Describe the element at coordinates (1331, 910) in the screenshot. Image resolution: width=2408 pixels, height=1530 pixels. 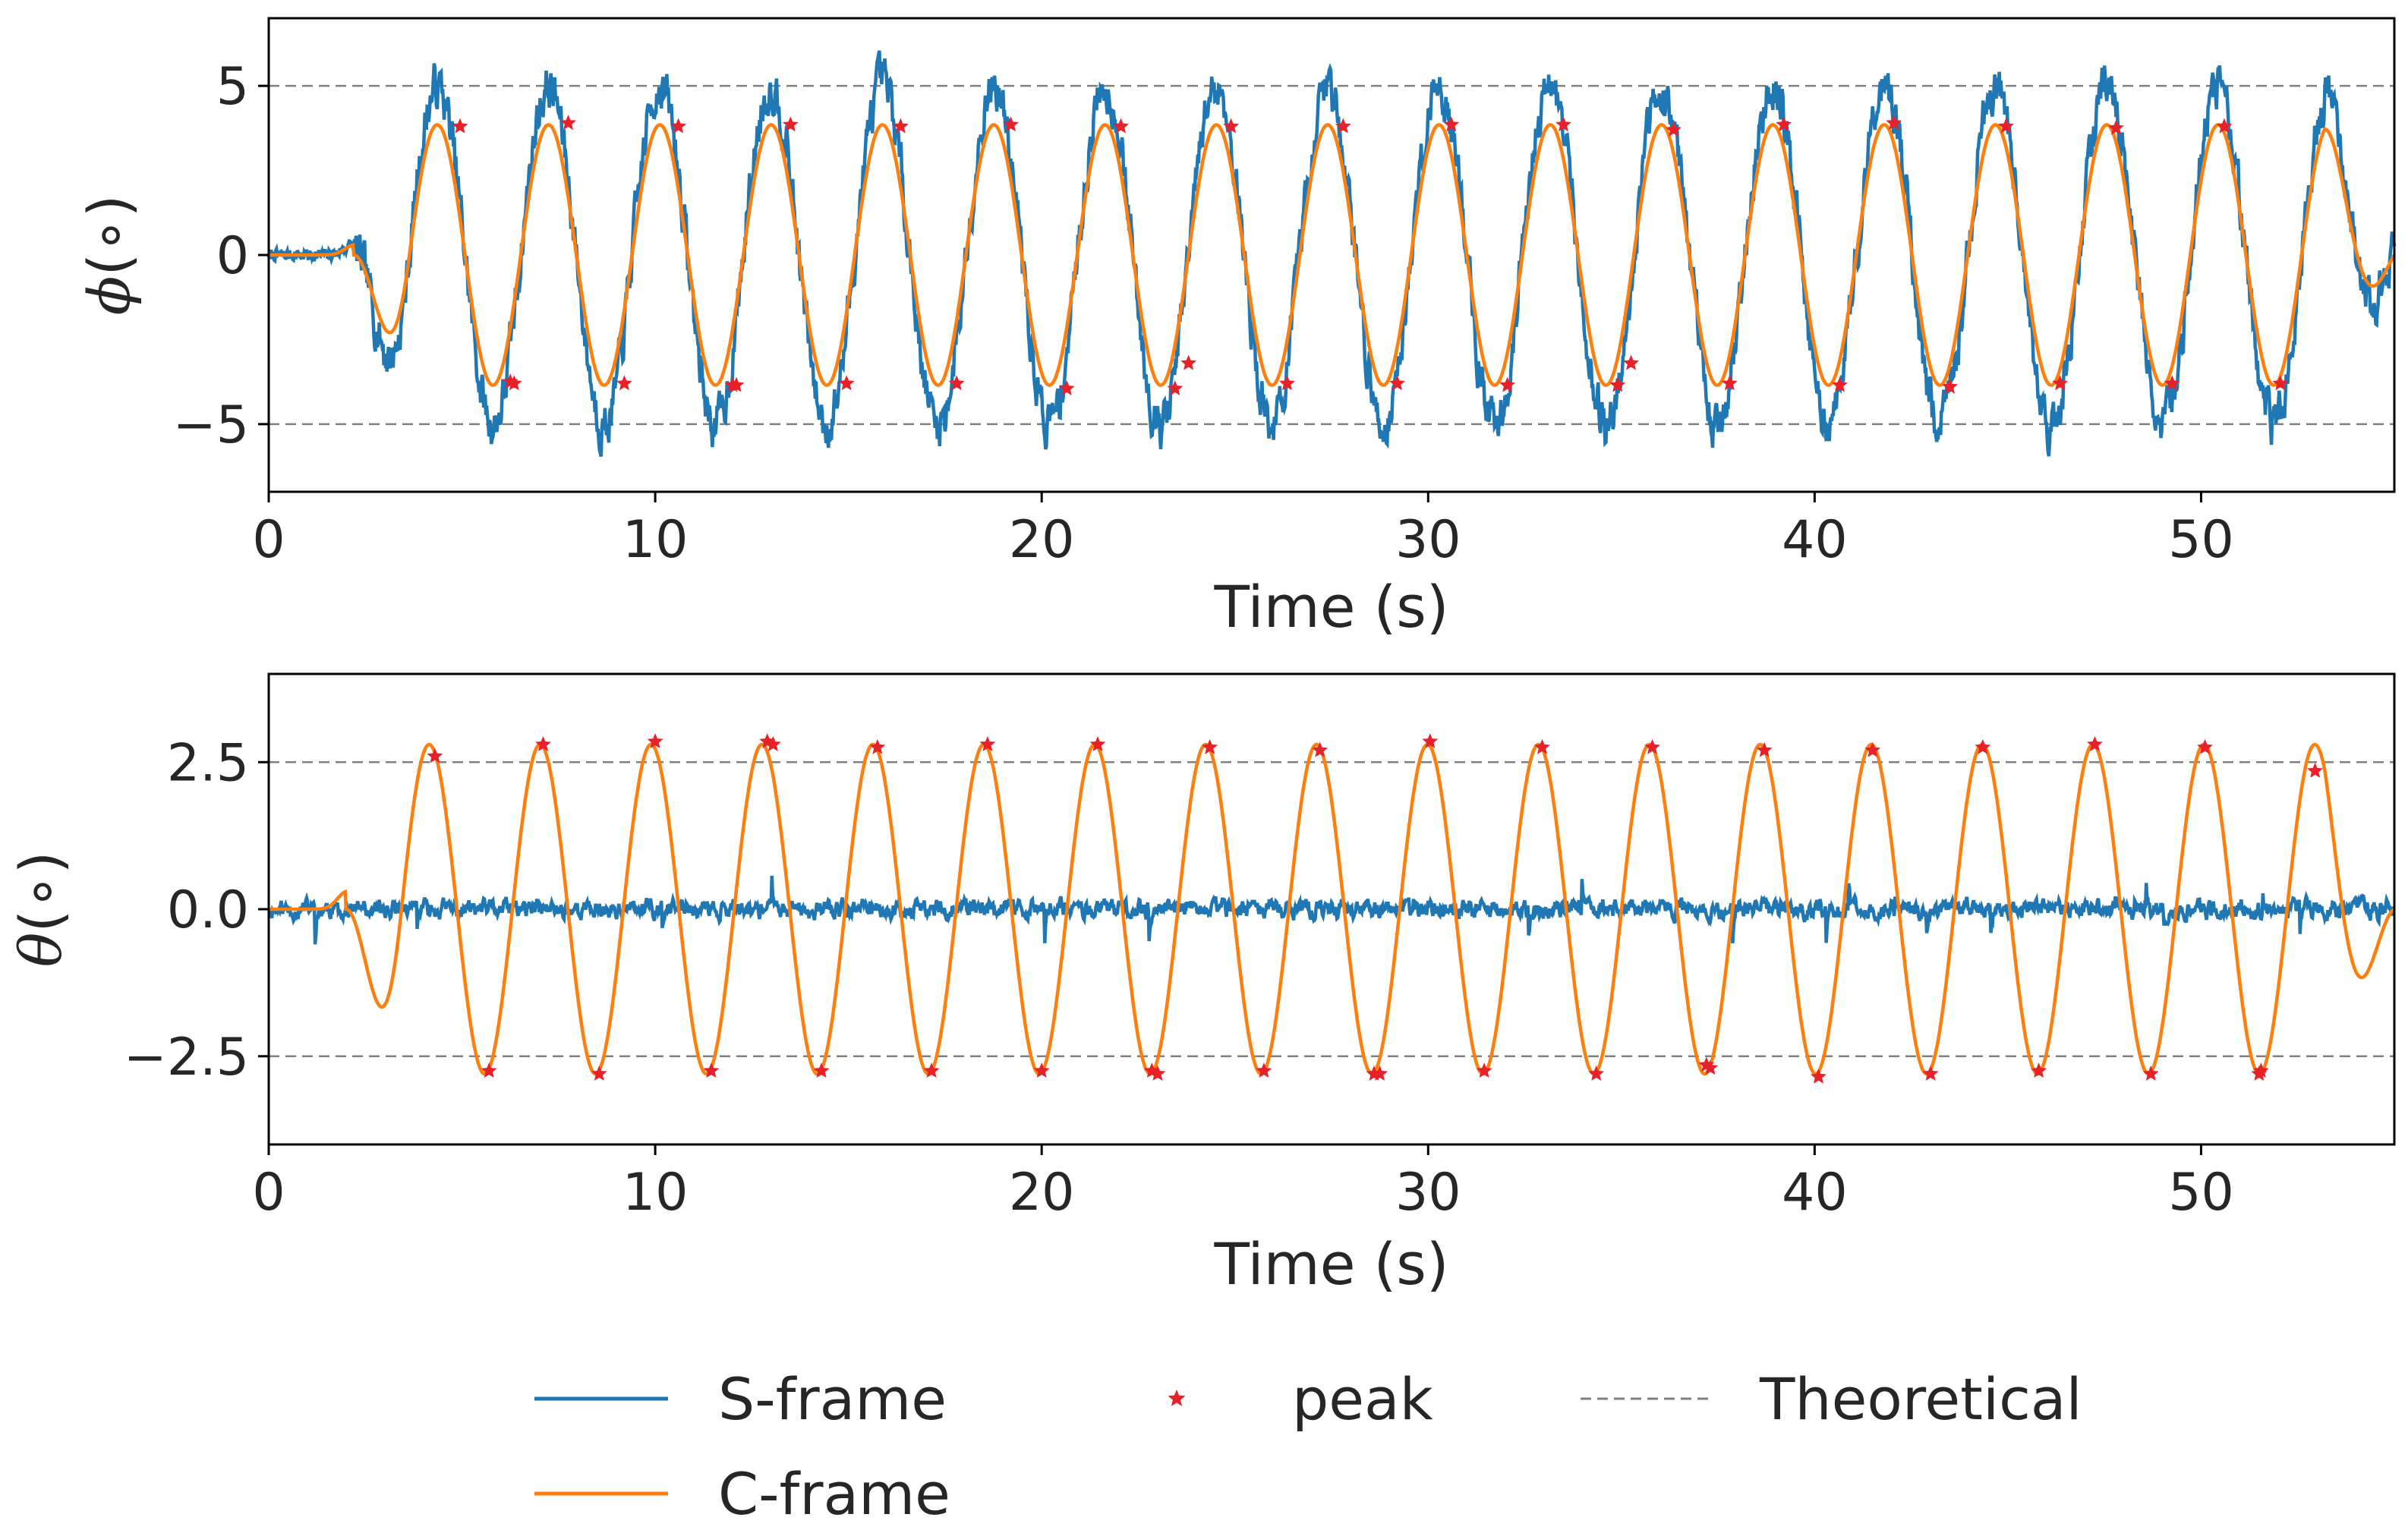
I see `theta-s-frame-line` at that location.